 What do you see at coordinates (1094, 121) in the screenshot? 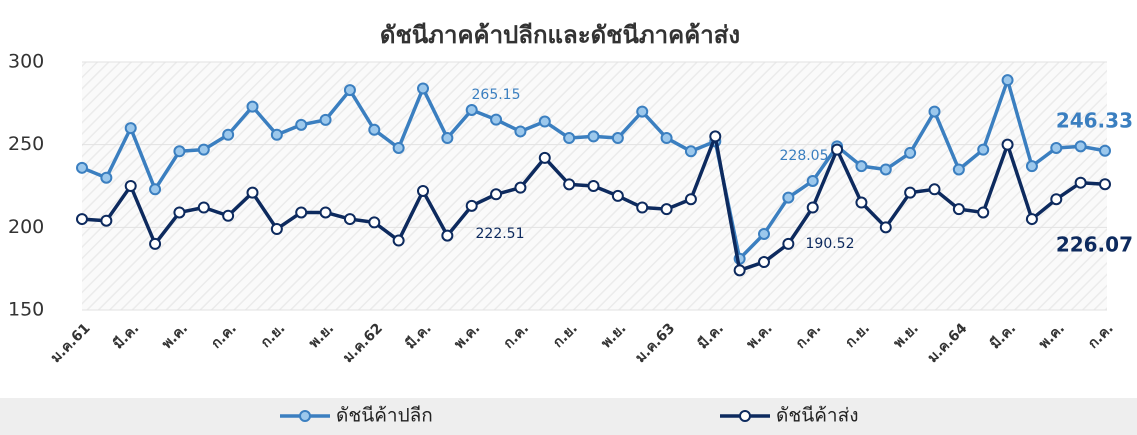
I see `annotation: 246.33` at bounding box center [1094, 121].